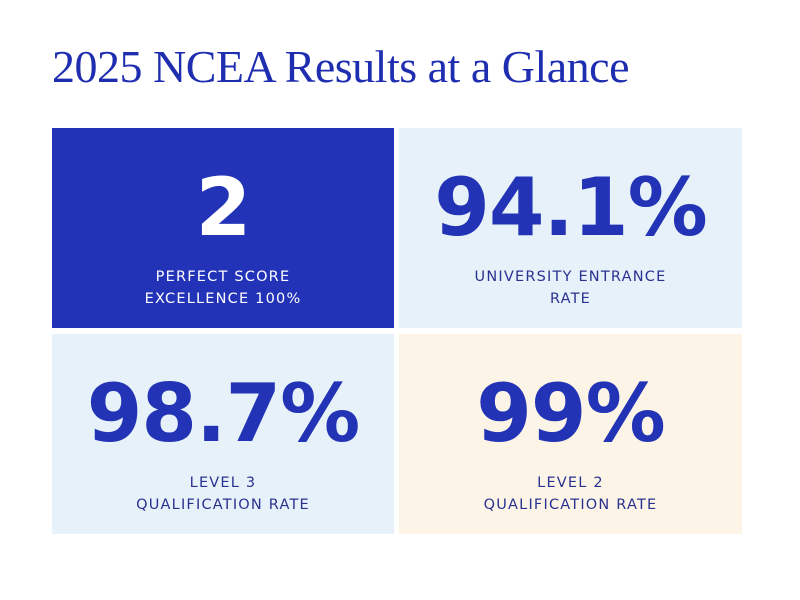 The height and width of the screenshot is (600, 800). I want to click on stat-value: 99%, so click(570, 413).